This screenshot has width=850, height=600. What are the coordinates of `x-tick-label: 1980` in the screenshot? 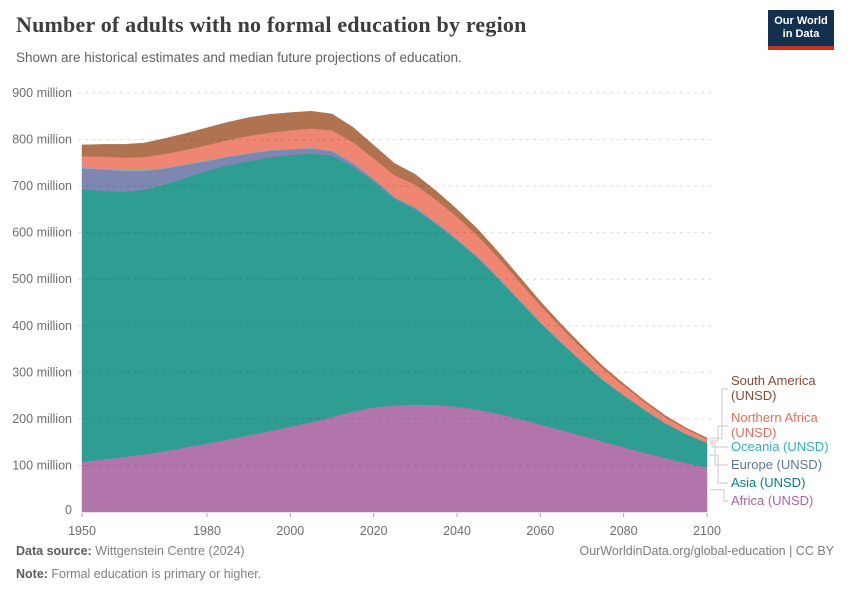 It's located at (207, 531).